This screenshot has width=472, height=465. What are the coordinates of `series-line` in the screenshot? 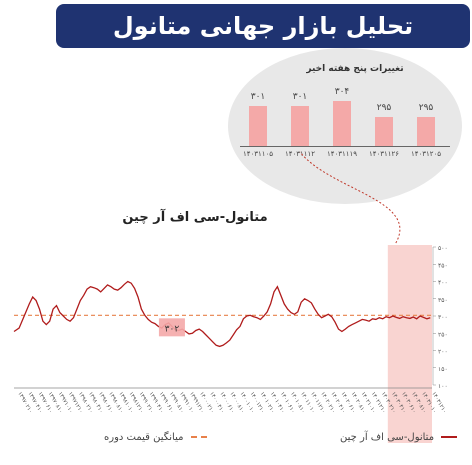 It's located at (222, 314).